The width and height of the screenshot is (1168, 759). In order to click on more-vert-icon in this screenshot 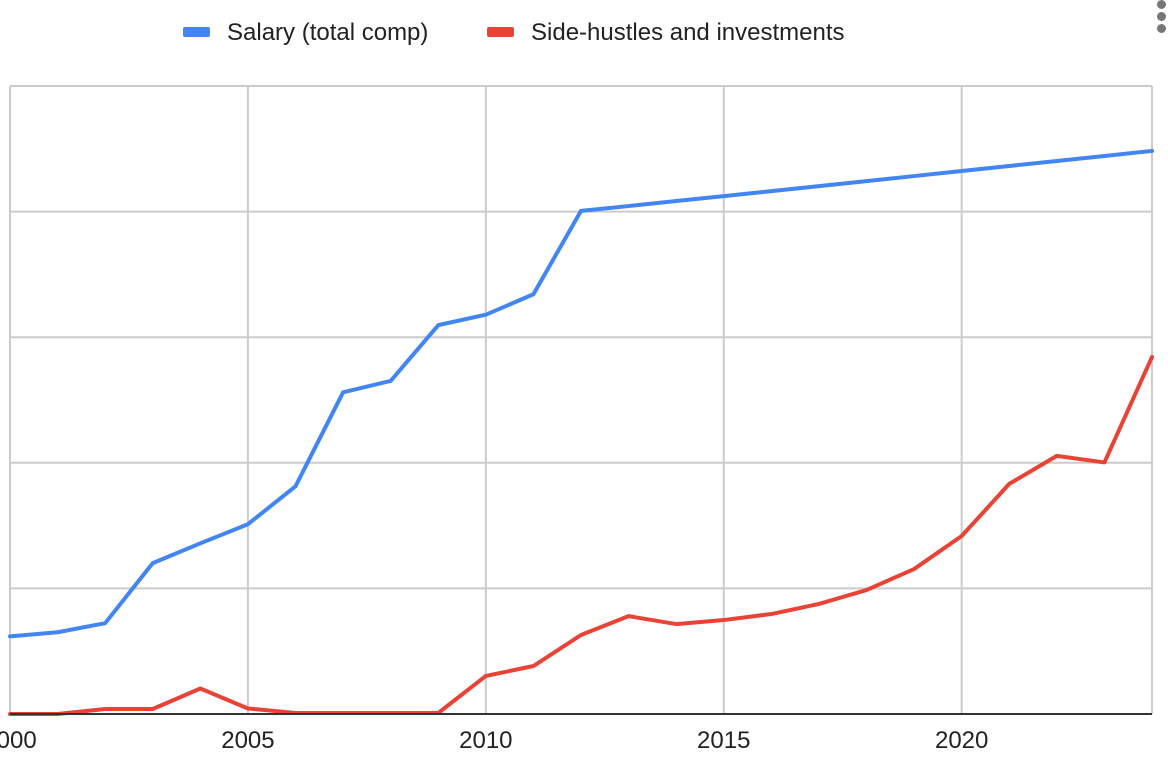, I will do `click(1160, 17)`.